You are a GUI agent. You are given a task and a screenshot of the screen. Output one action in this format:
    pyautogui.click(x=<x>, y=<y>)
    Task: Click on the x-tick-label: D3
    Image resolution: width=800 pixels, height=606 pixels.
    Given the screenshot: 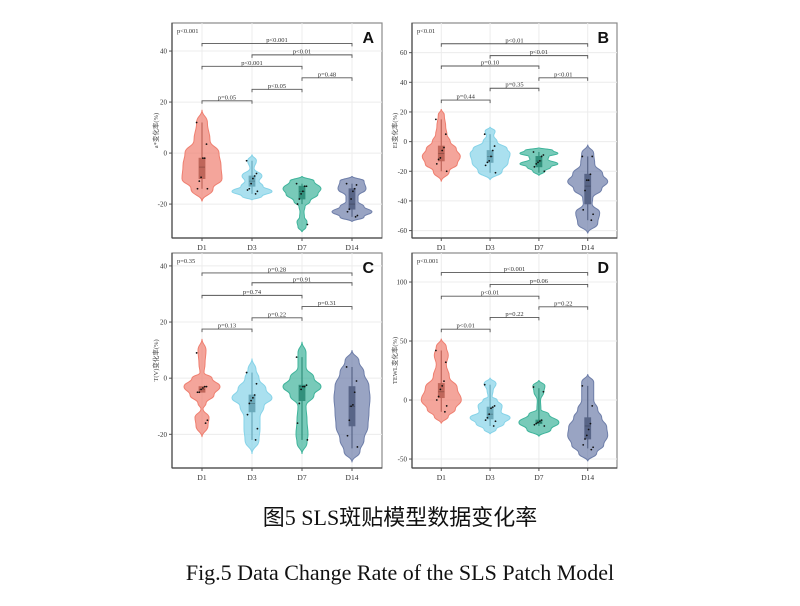 What is the action you would take?
    pyautogui.click(x=251, y=477)
    